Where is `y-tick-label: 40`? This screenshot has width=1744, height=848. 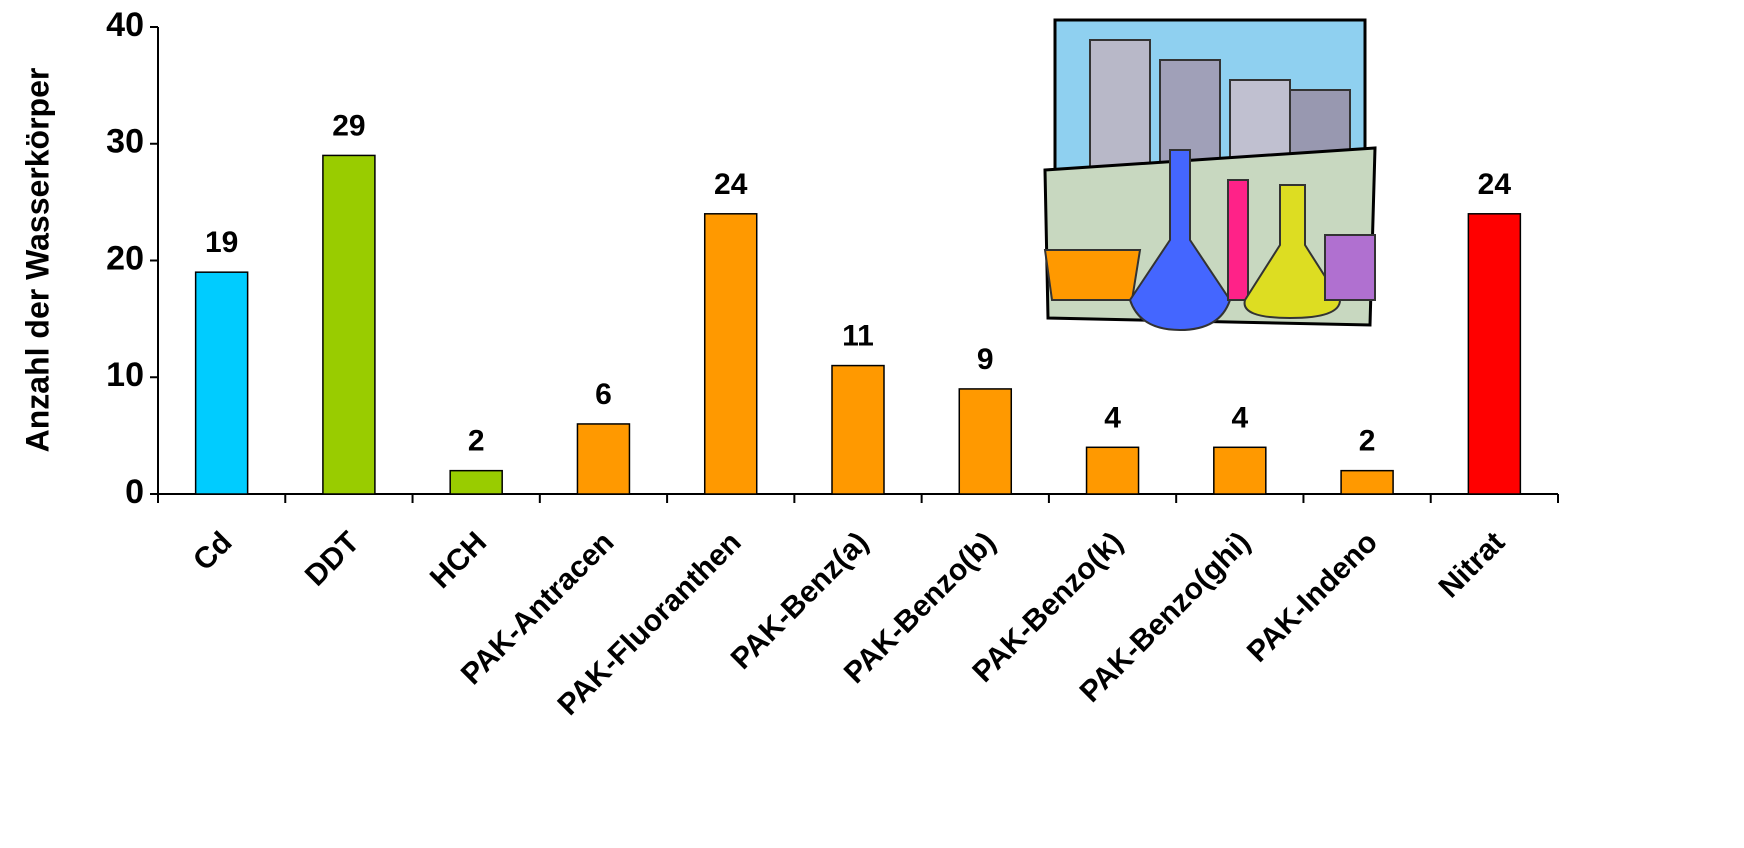
y-tick-label: 40 is located at coordinates (125, 25).